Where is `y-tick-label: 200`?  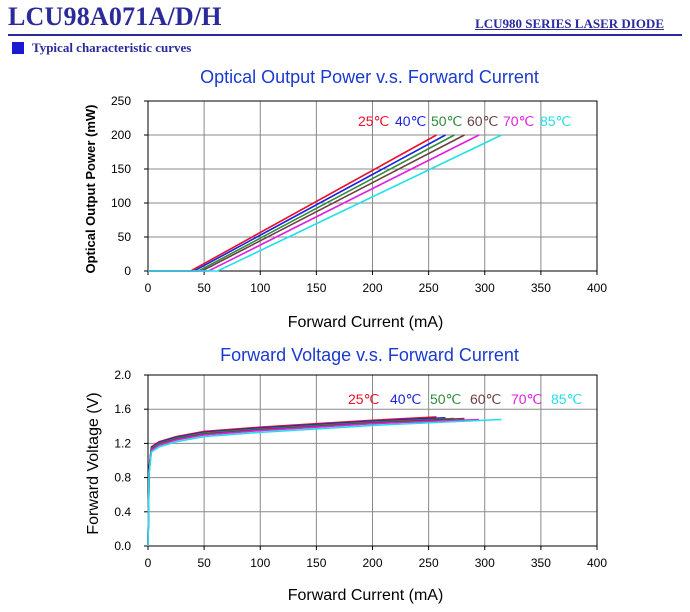
y-tick-label: 200 is located at coordinates (121, 135).